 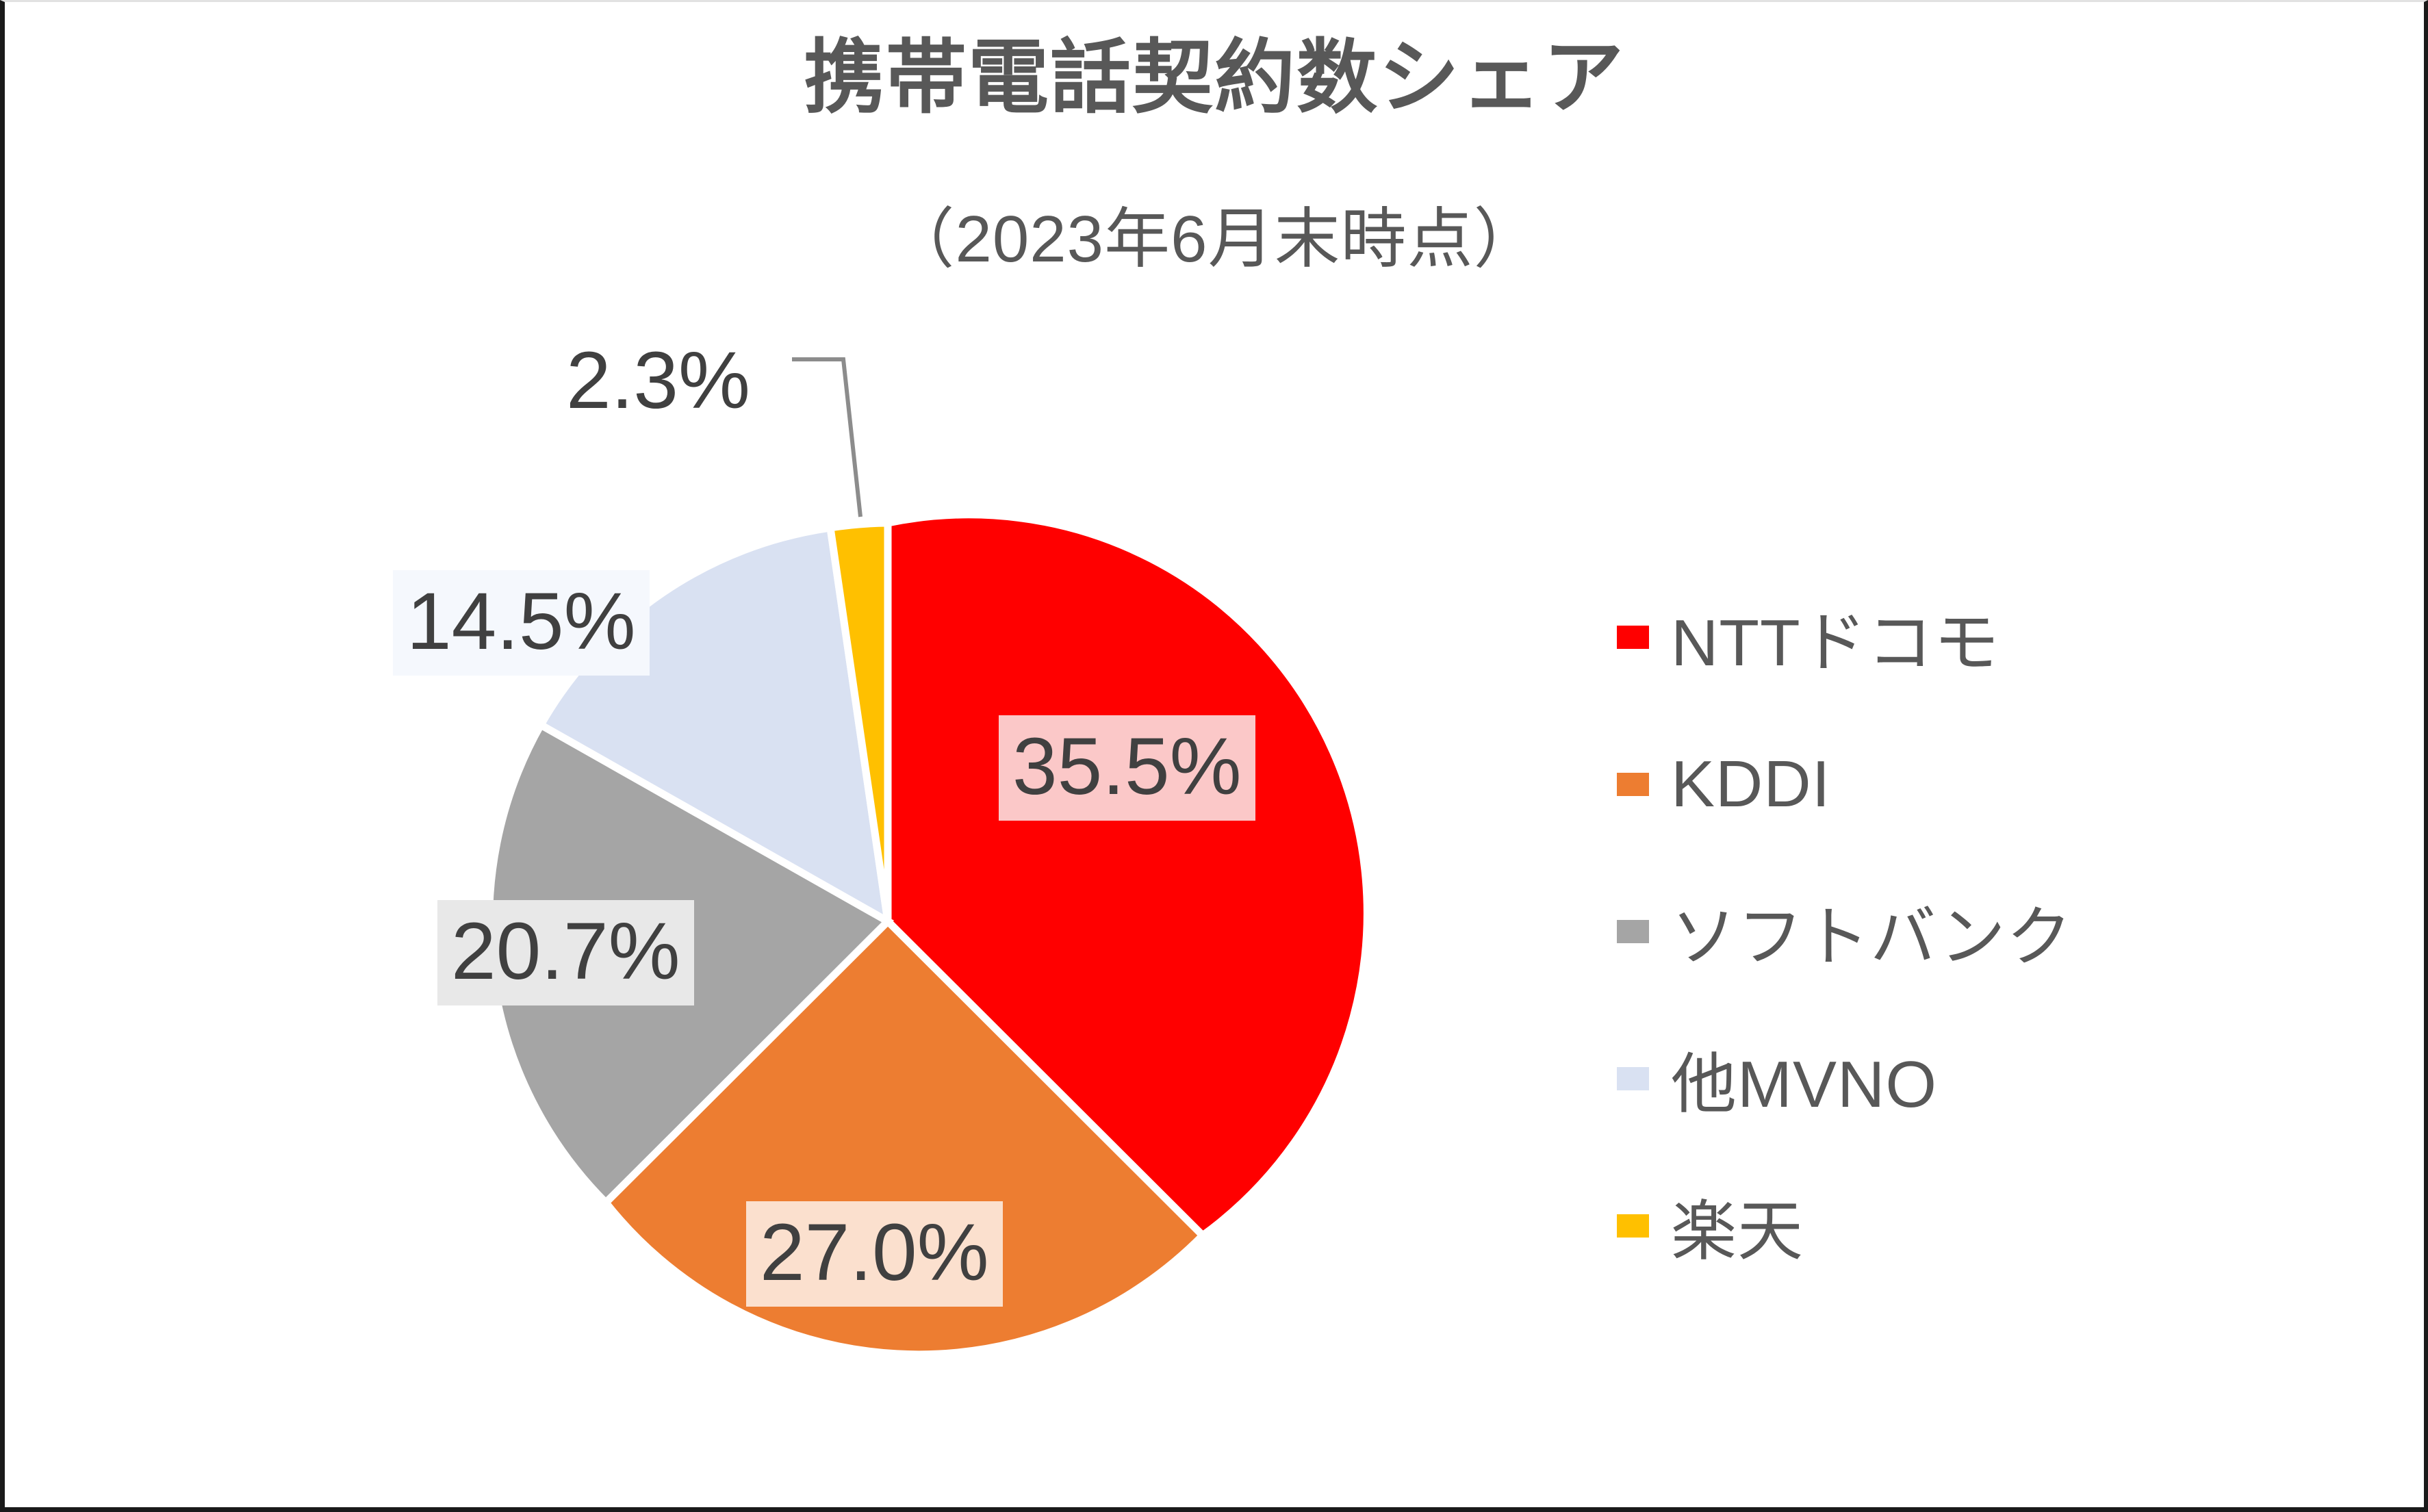 I want to click on legend-label: NTTドコモ, so click(x=1835, y=643).